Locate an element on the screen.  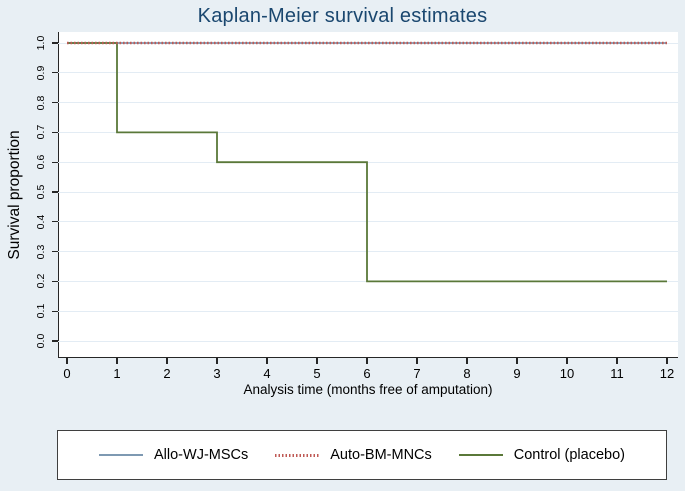
y-tick-label: 0.2 is located at coordinates (41, 281).